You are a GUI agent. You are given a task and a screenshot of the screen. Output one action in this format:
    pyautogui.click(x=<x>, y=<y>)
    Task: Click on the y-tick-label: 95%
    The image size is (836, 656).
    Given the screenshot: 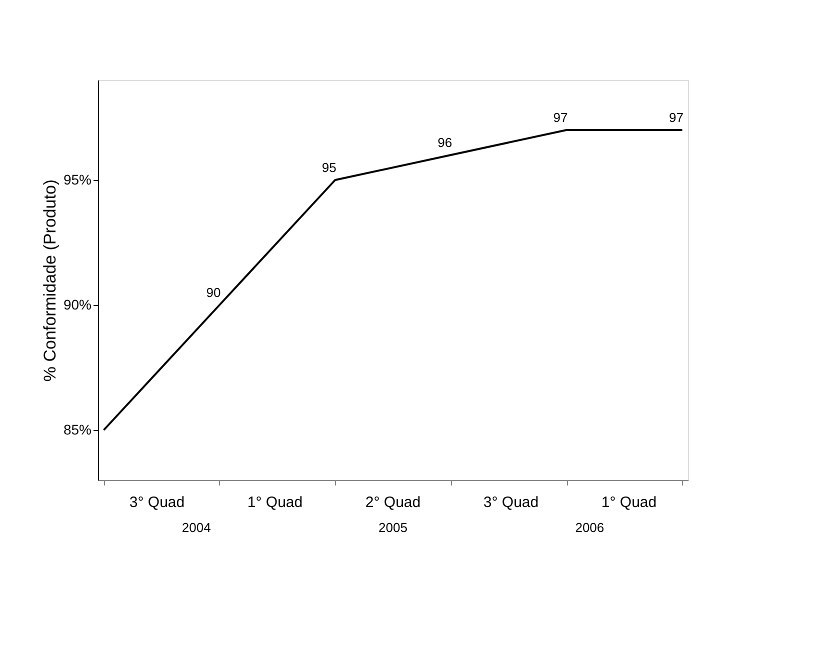 What is the action you would take?
    pyautogui.click(x=77, y=180)
    